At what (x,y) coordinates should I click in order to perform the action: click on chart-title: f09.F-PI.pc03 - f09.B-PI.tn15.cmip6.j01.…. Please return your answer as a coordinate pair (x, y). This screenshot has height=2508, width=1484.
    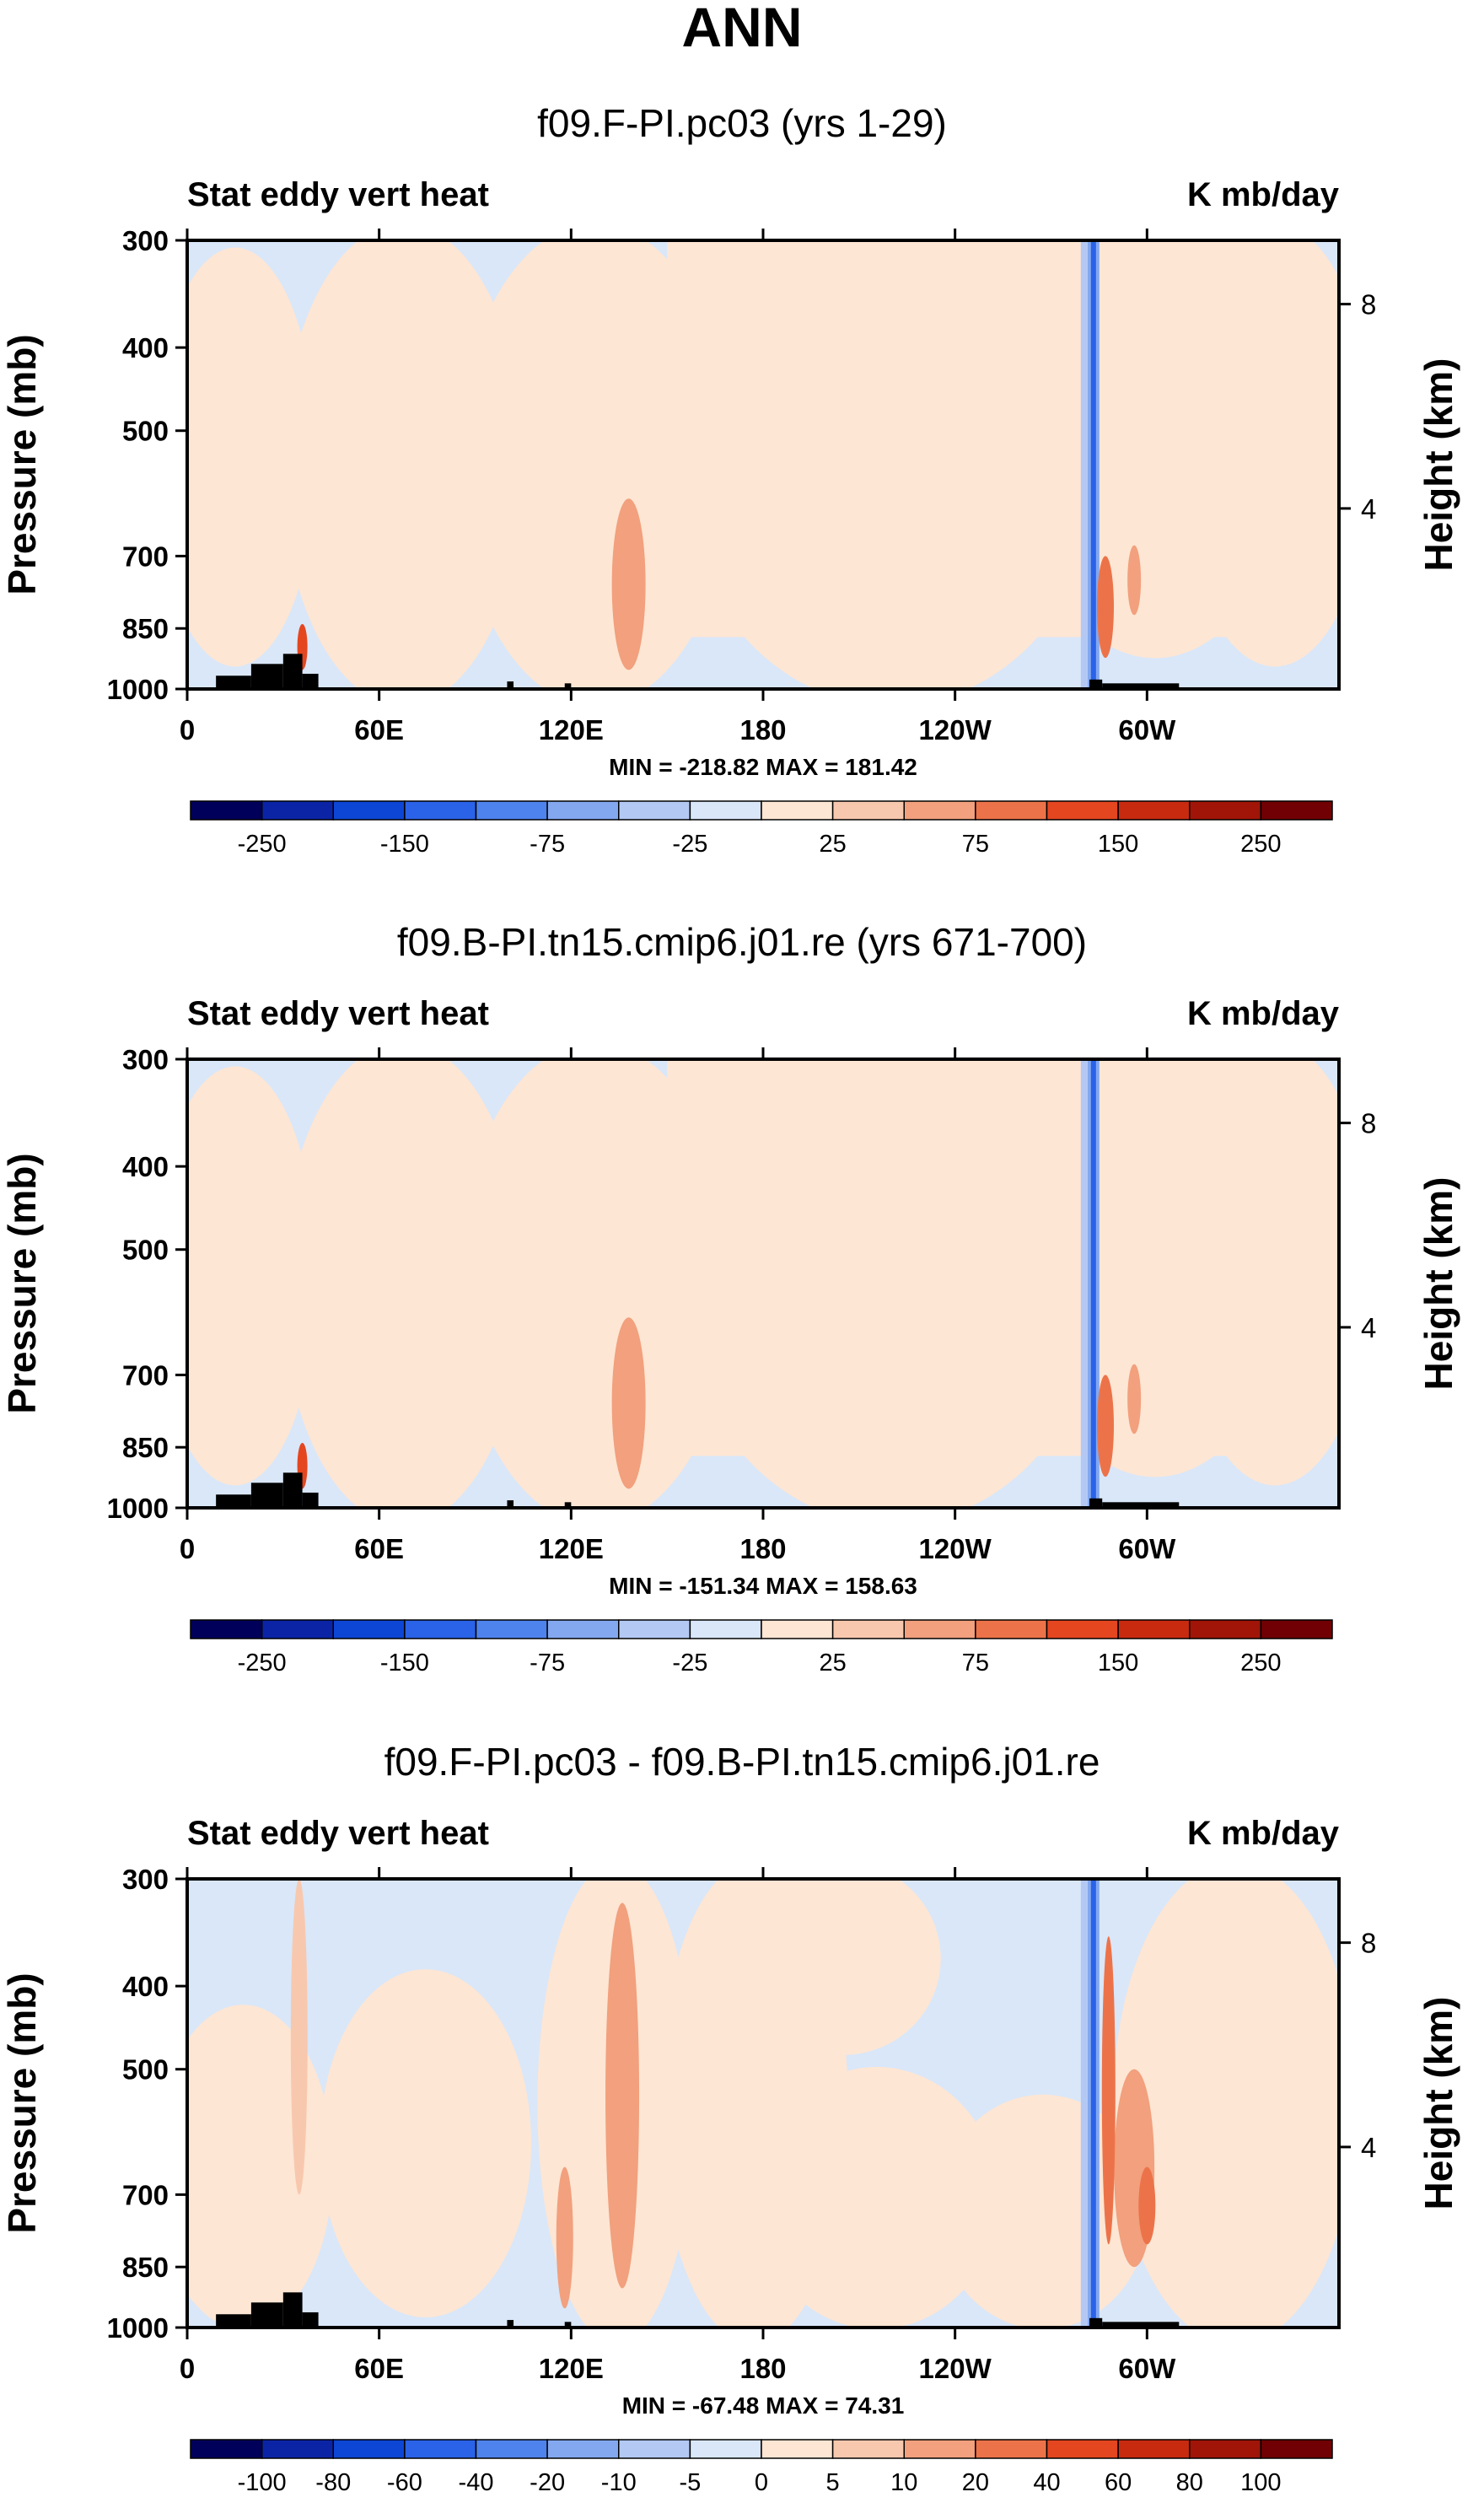
    Looking at the image, I should click on (742, 1762).